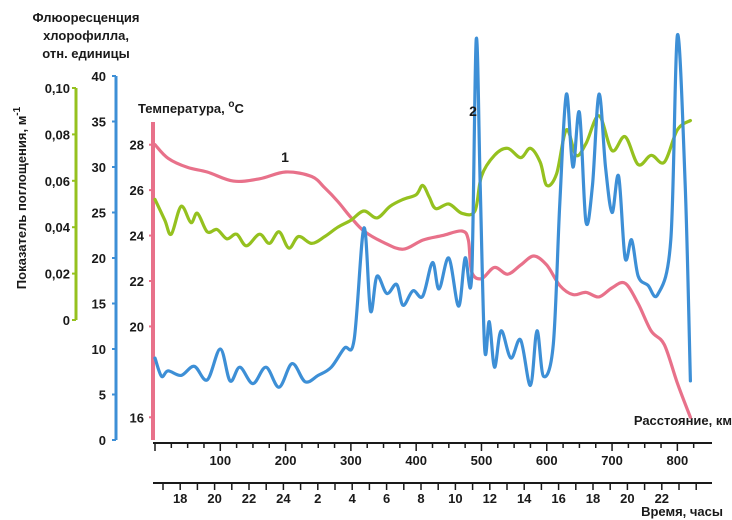 The height and width of the screenshot is (520, 732). Describe the element at coordinates (379, 134) in the screenshot. I see `annotation-layer: 12` at that location.